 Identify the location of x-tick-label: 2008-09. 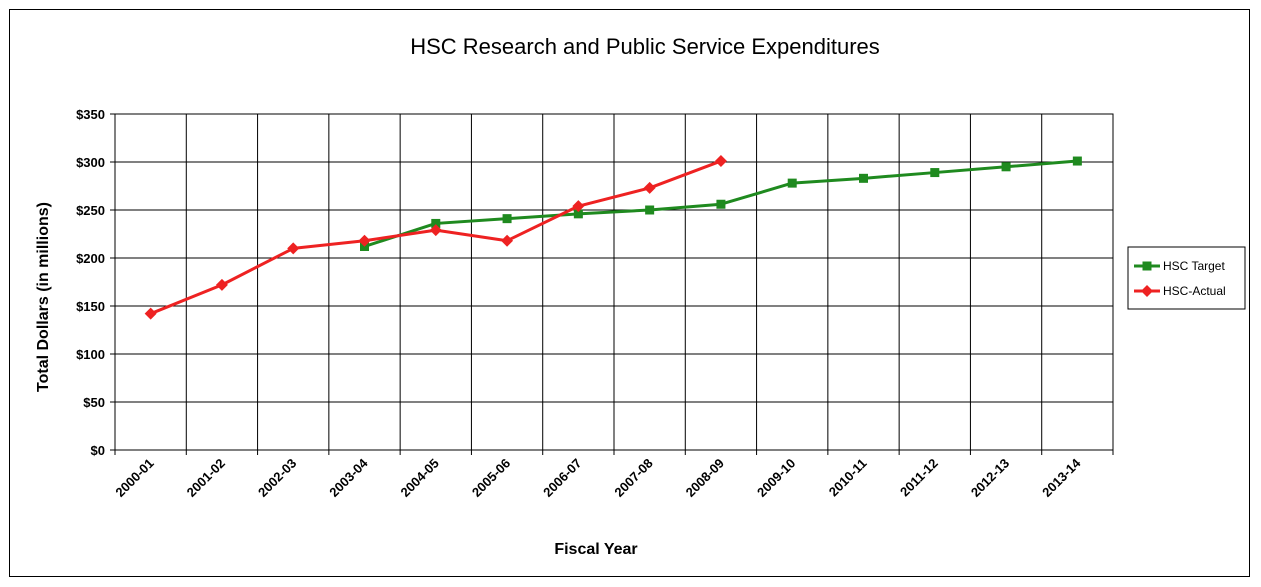
(705, 478).